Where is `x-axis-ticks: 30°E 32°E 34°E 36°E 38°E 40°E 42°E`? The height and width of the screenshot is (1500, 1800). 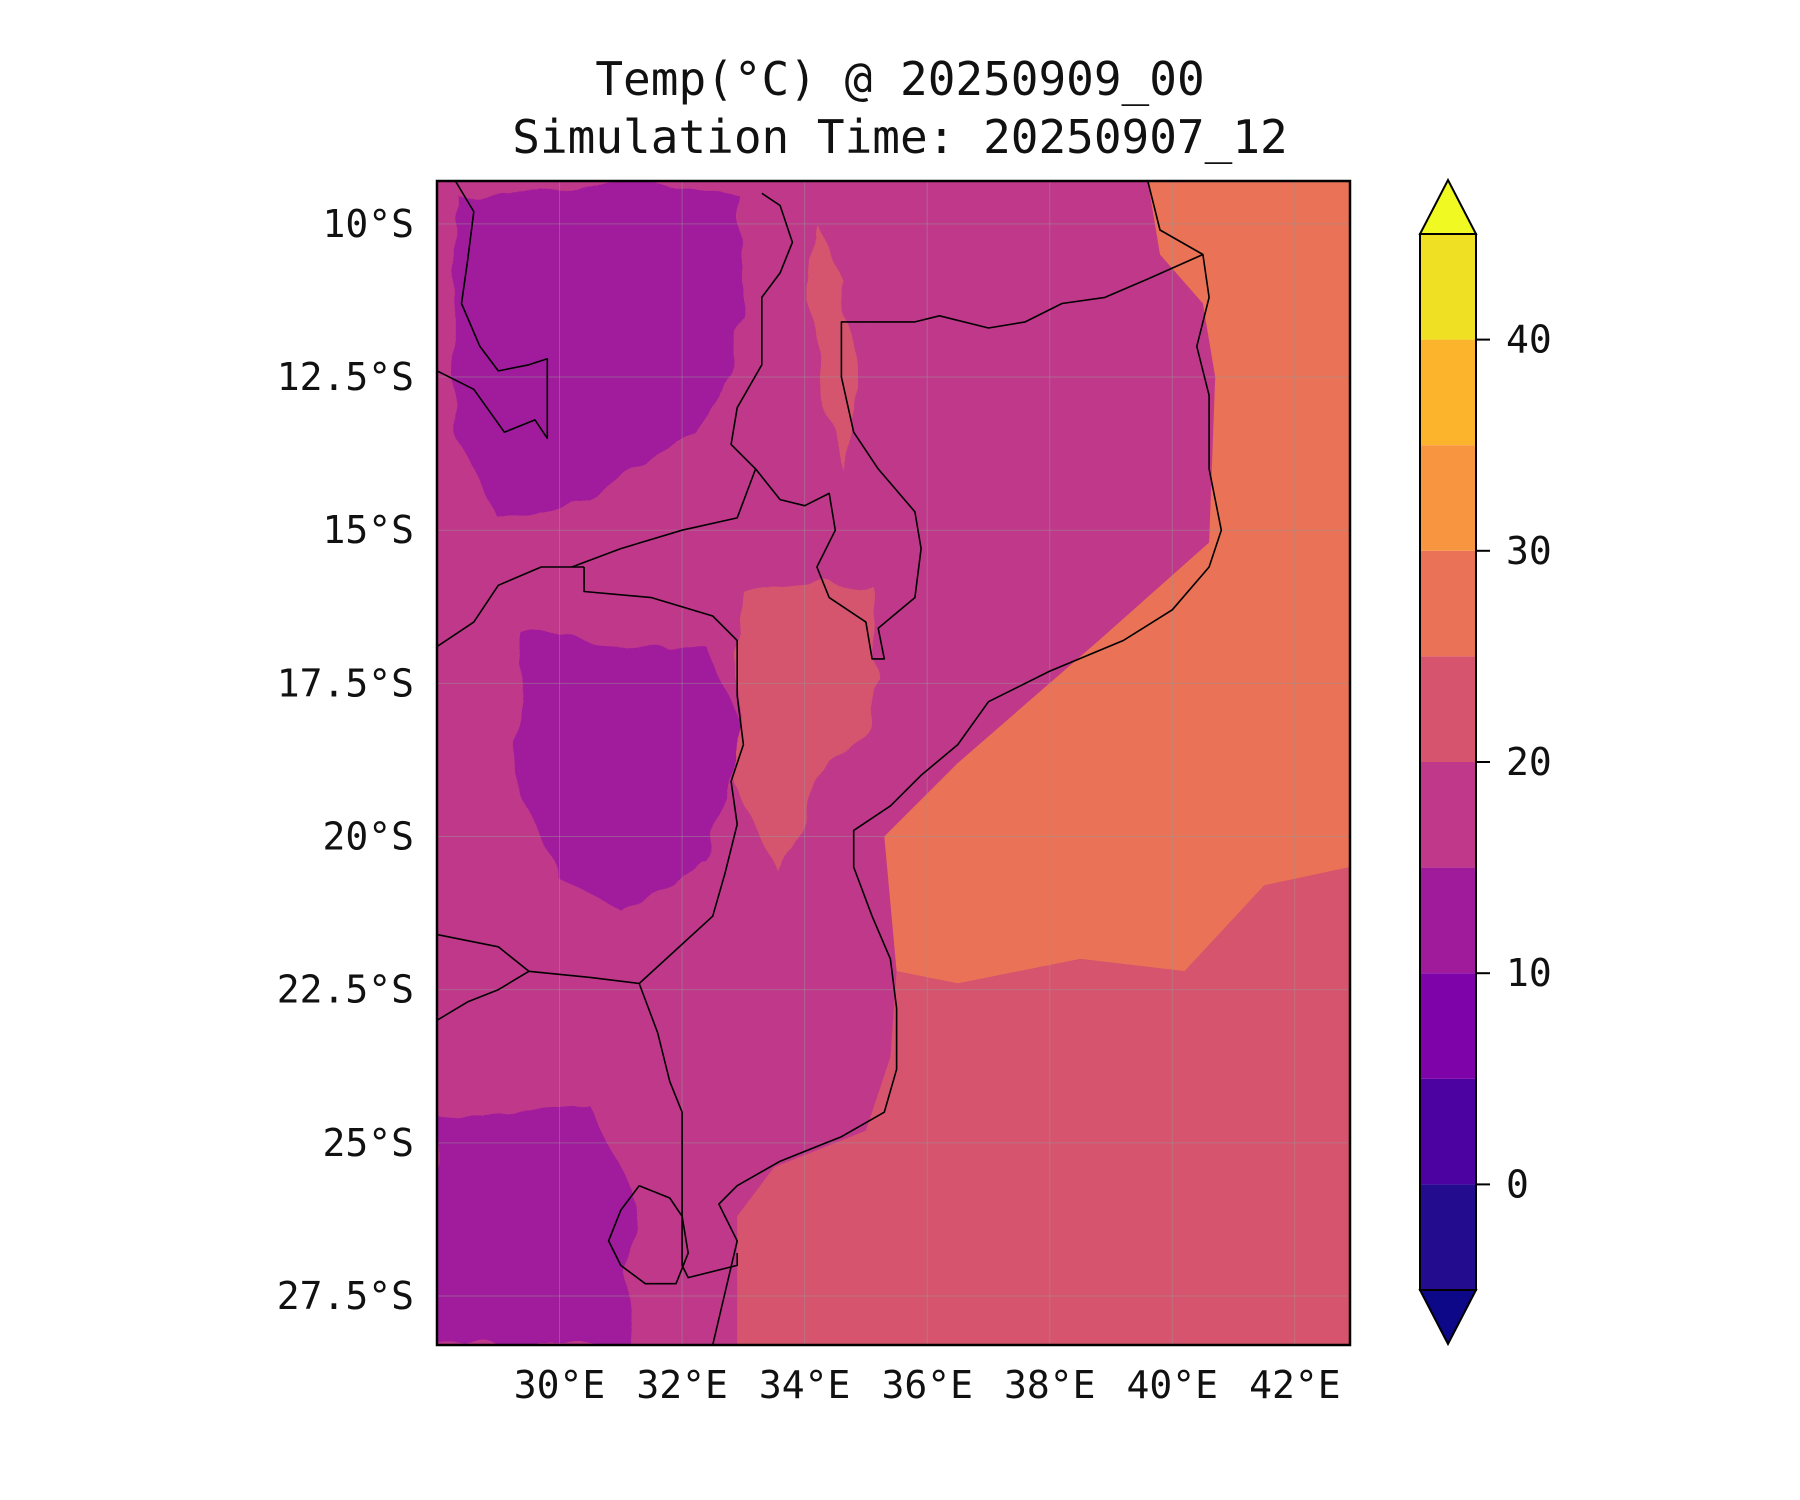
x-axis-ticks: 30°E 32°E 34°E 36°E 38°E 40°E 42°E is located at coordinates (927, 1385).